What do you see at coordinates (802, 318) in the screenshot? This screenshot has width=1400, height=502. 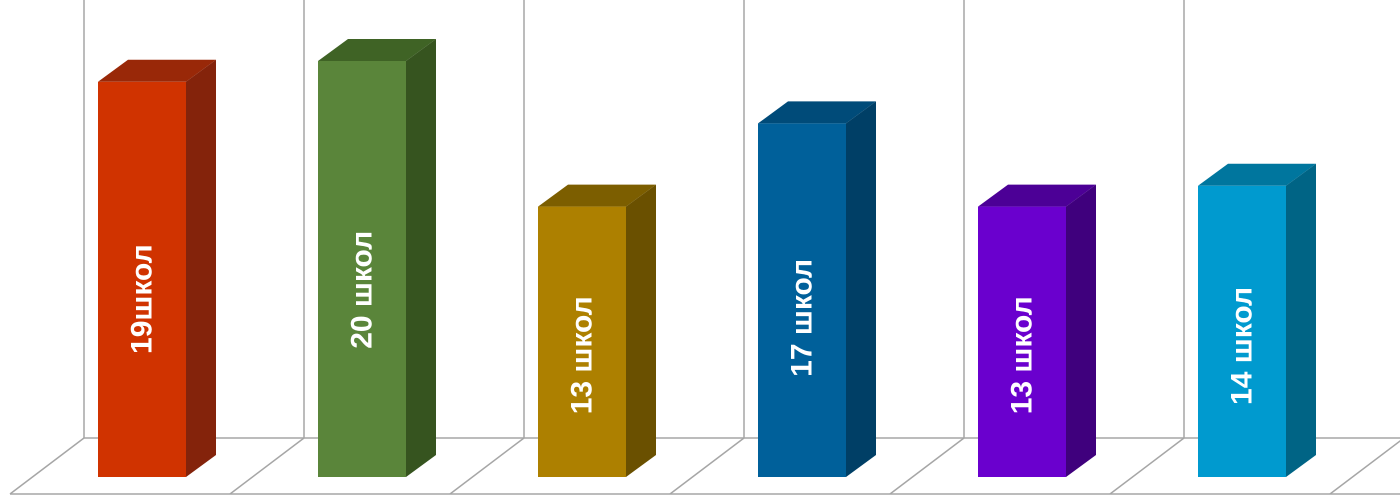 I see `bar-data-label: 17 школ` at bounding box center [802, 318].